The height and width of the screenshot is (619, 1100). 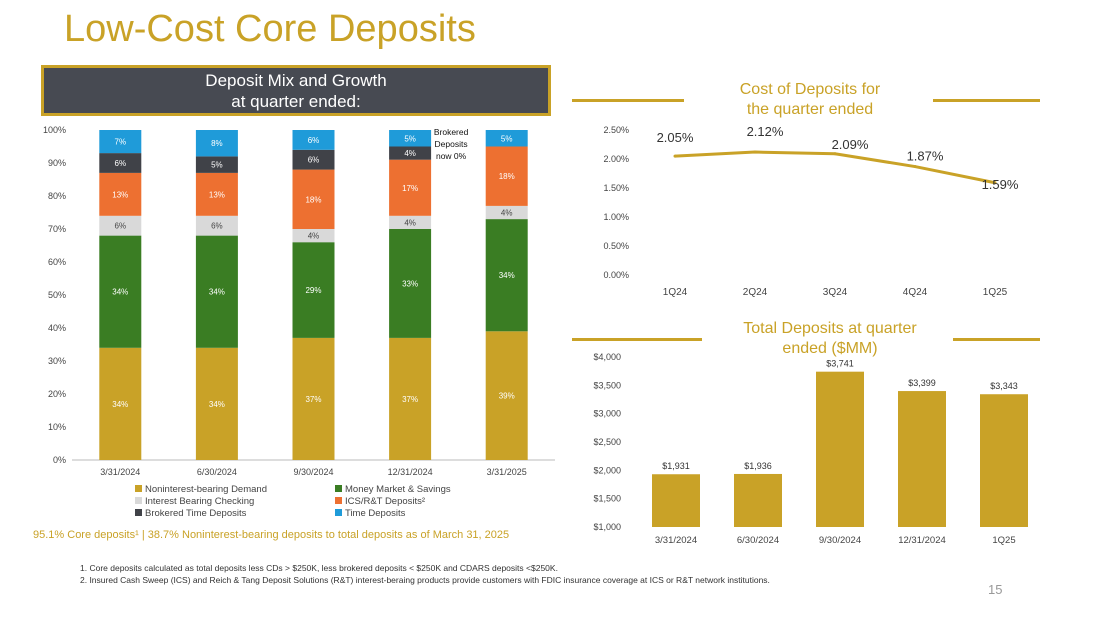 What do you see at coordinates (507, 176) in the screenshot?
I see `mix-data-label: 18%` at bounding box center [507, 176].